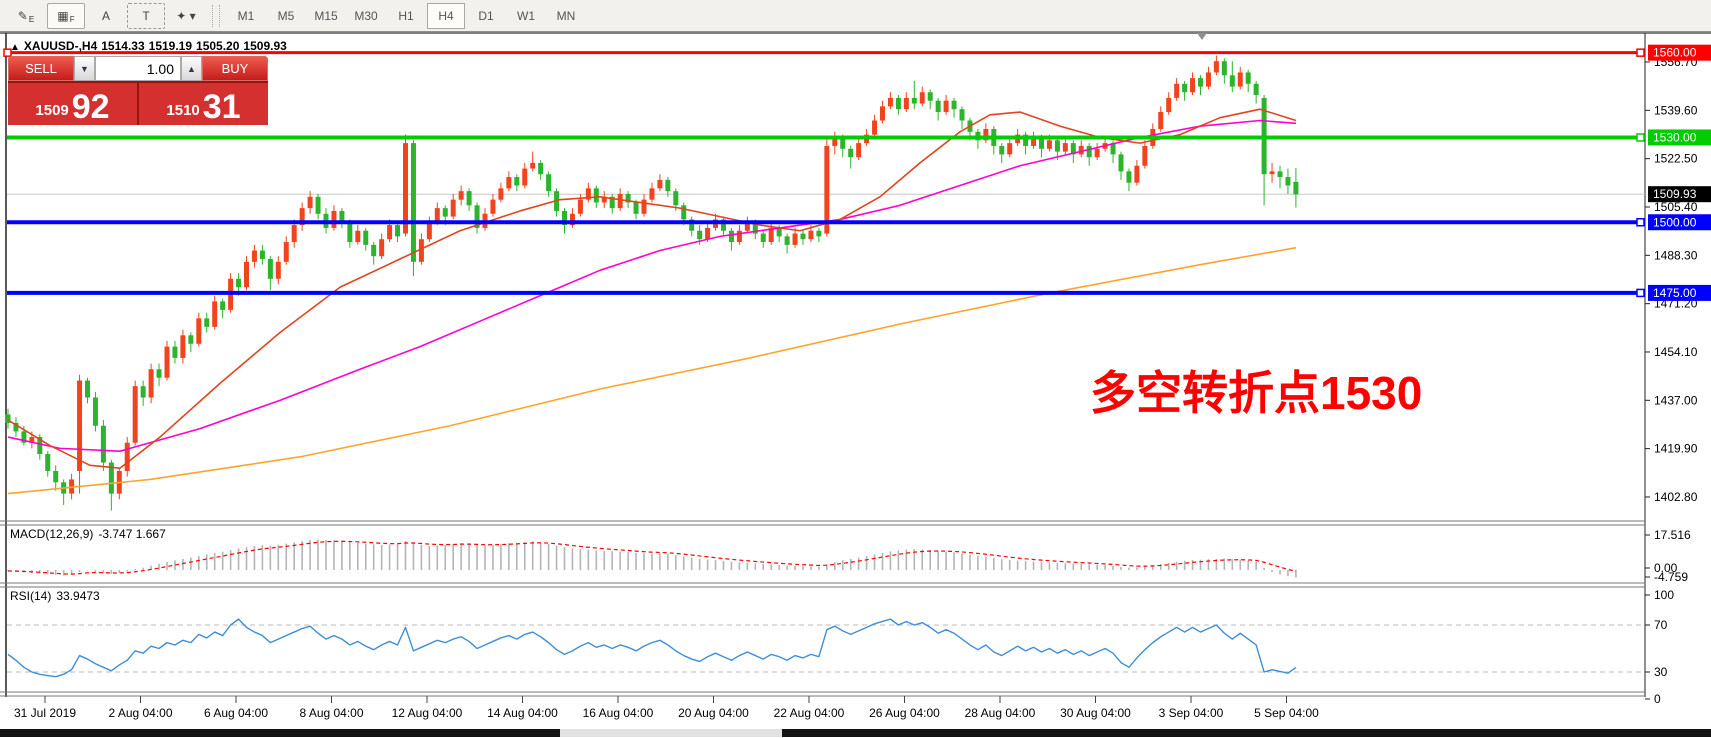 This screenshot has height=738, width=1711. What do you see at coordinates (809, 713) in the screenshot?
I see `date-label: 22 Aug 04:00` at bounding box center [809, 713].